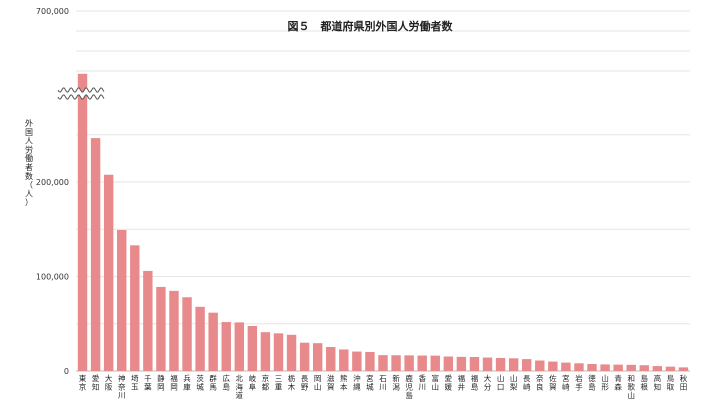 Image resolution: width=713 pixels, height=409 pixels. Describe the element at coordinates (618, 382) in the screenshot. I see `category-label: 青森` at that location.